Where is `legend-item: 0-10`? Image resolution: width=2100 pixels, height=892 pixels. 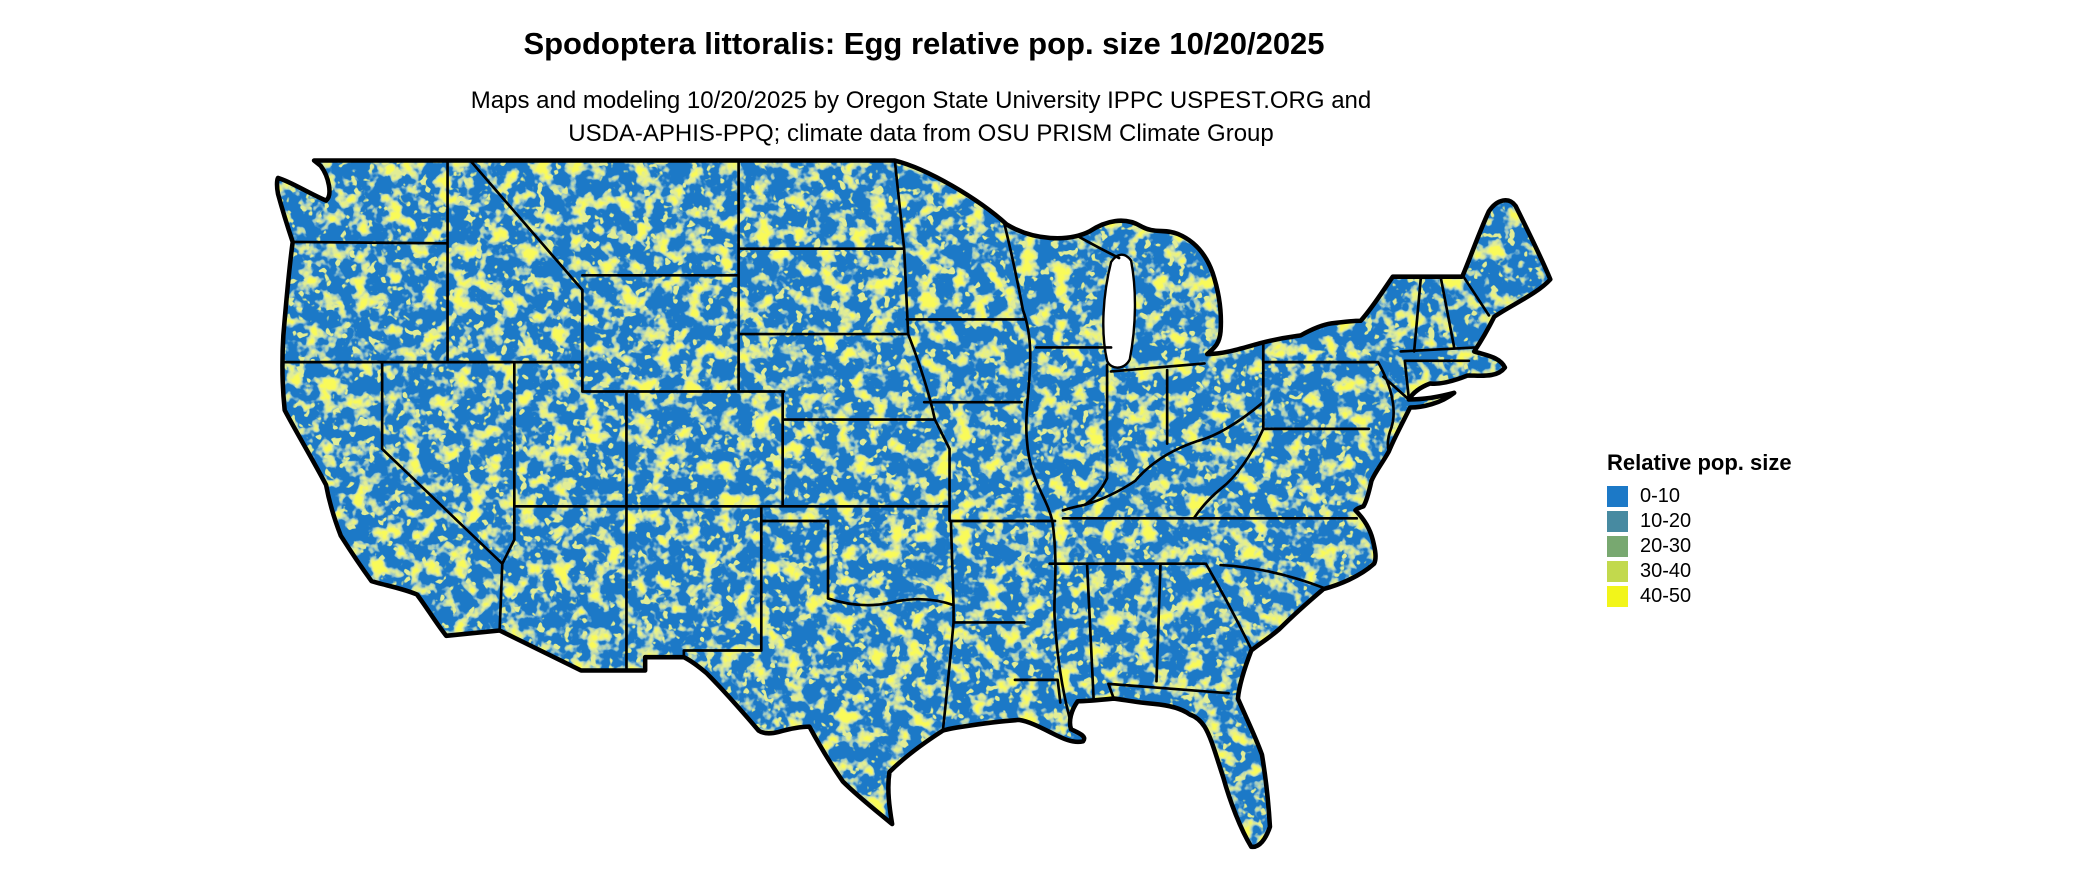
legend-item: 0-10 is located at coordinates (1699, 496).